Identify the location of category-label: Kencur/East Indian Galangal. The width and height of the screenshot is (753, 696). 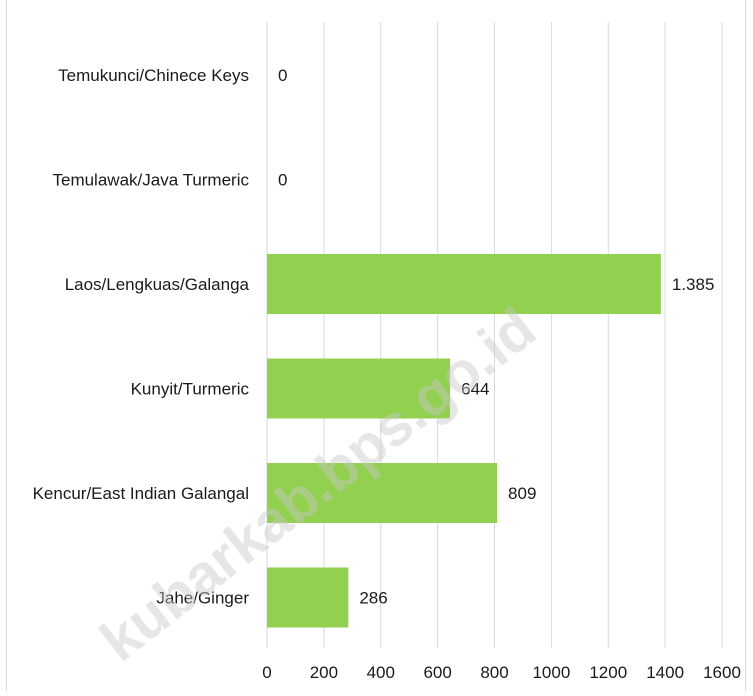
(141, 493).